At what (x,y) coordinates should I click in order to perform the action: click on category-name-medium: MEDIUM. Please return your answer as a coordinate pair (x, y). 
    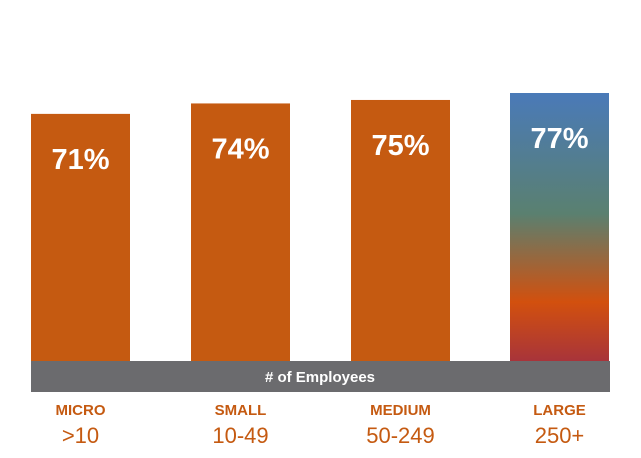
    Looking at the image, I should click on (400, 410).